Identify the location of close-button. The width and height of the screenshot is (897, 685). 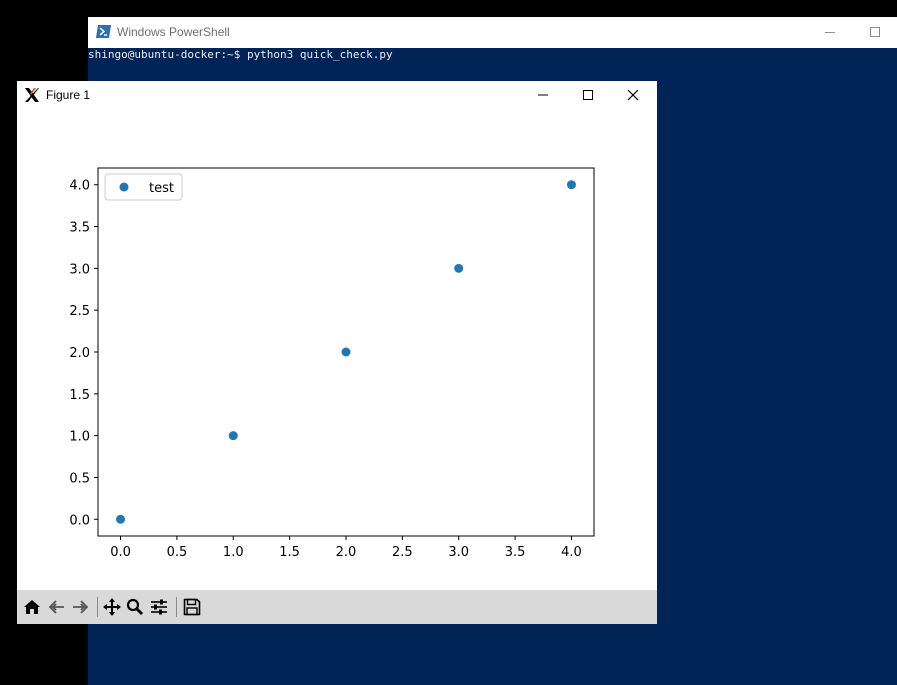
(633, 95).